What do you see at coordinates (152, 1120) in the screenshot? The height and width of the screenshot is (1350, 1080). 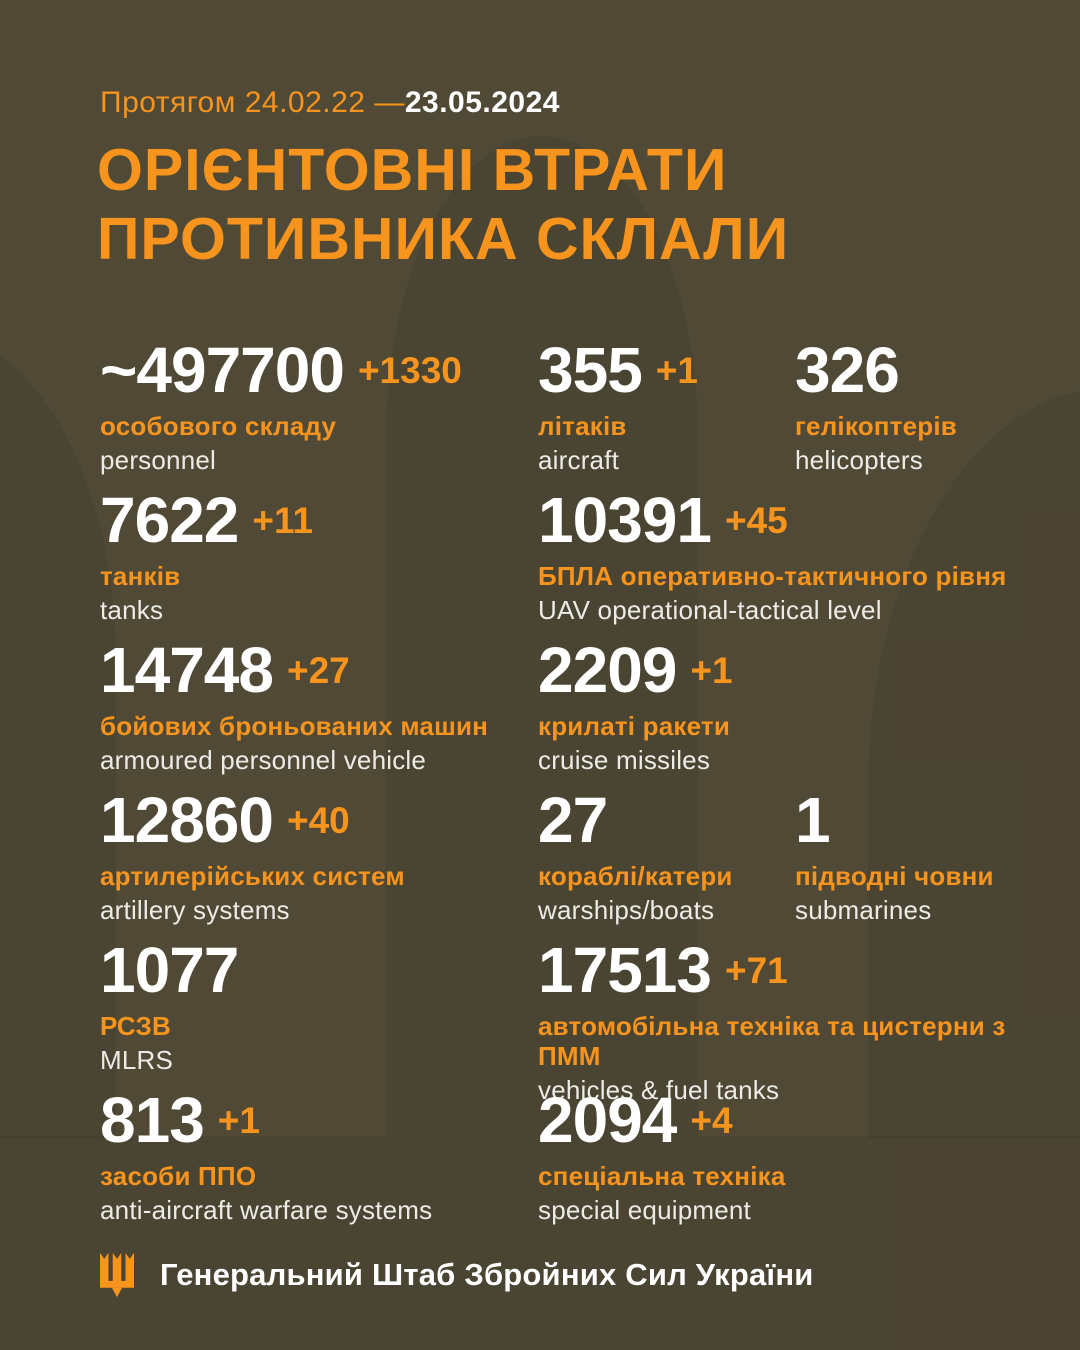 I see `stat-value: 813` at bounding box center [152, 1120].